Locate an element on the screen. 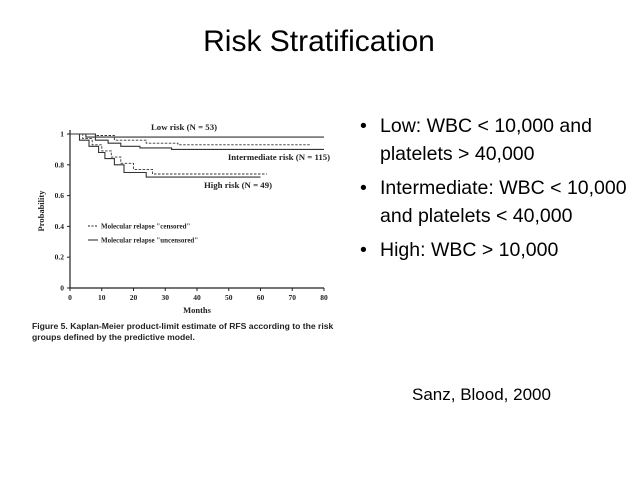 This screenshot has height=479, width=638. y-tick-label: 1 is located at coordinates (62, 134).